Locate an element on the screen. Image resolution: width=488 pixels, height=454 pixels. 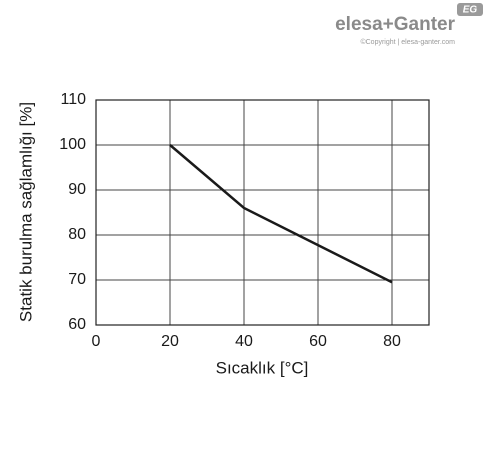
y-tick-label: 60 is located at coordinates (77, 324).